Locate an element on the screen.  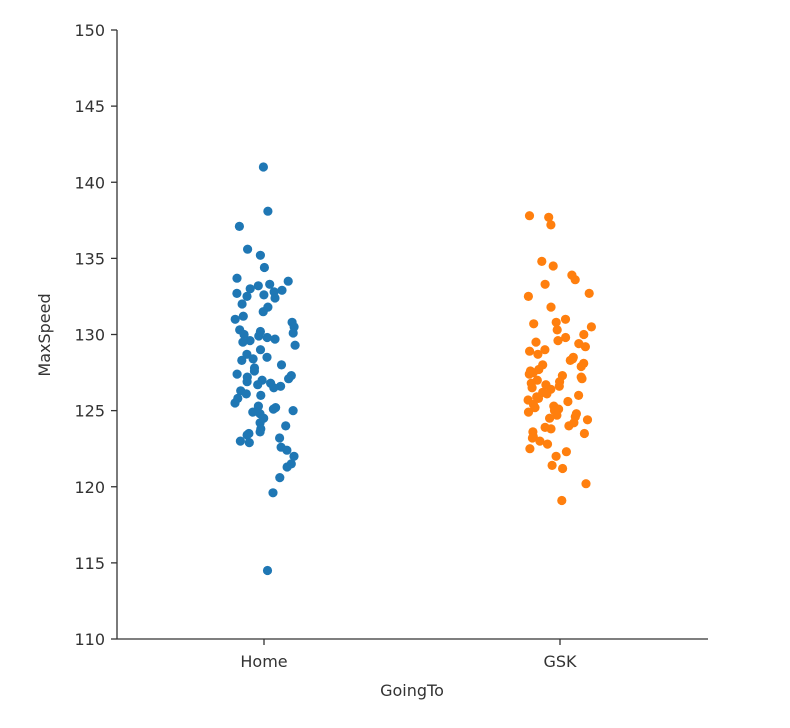
y-tick-label: 150 is located at coordinates (89, 30).